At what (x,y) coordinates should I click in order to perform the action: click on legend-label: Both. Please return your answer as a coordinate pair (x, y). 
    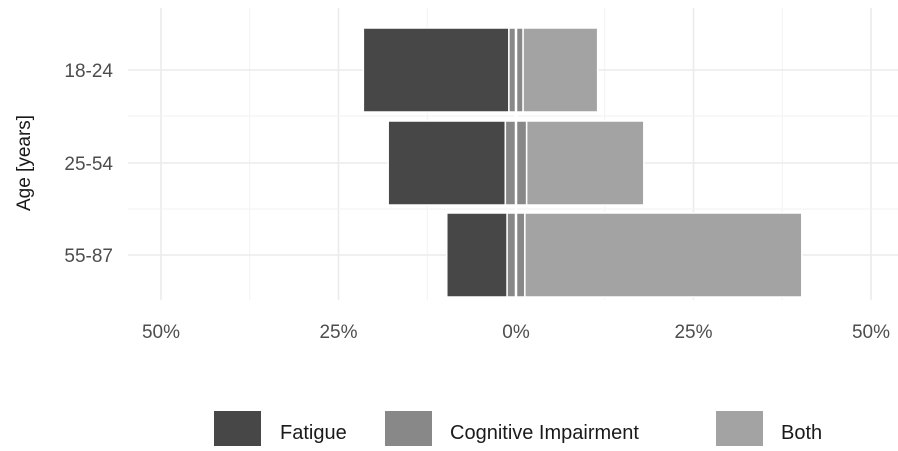
    Looking at the image, I should click on (801, 433).